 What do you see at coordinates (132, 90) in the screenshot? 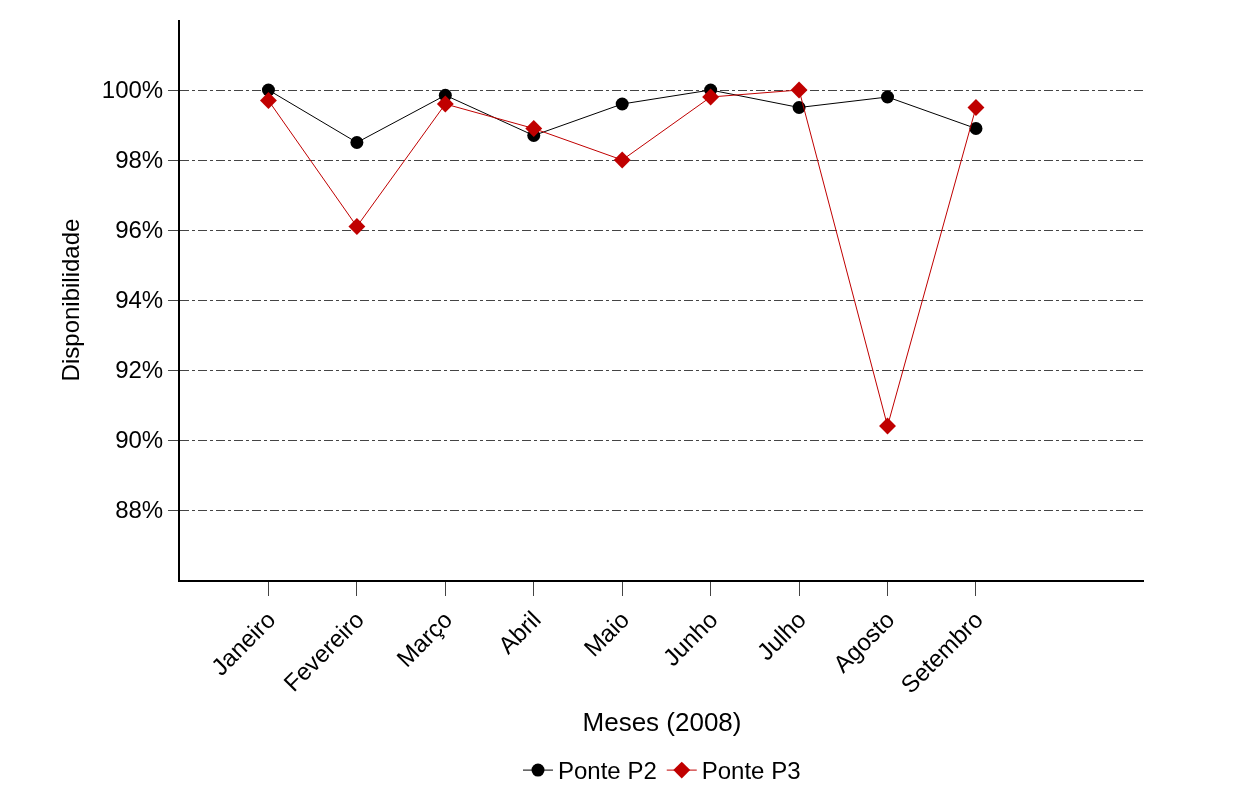
I see `y-tick-label: 100%` at bounding box center [132, 90].